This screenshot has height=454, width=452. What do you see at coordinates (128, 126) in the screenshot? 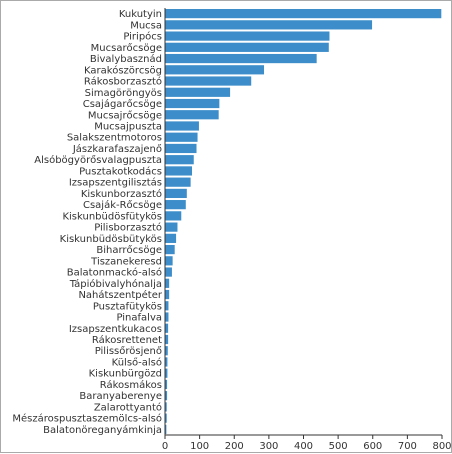
I see `category-label: Mucsajpuszta` at bounding box center [128, 126].